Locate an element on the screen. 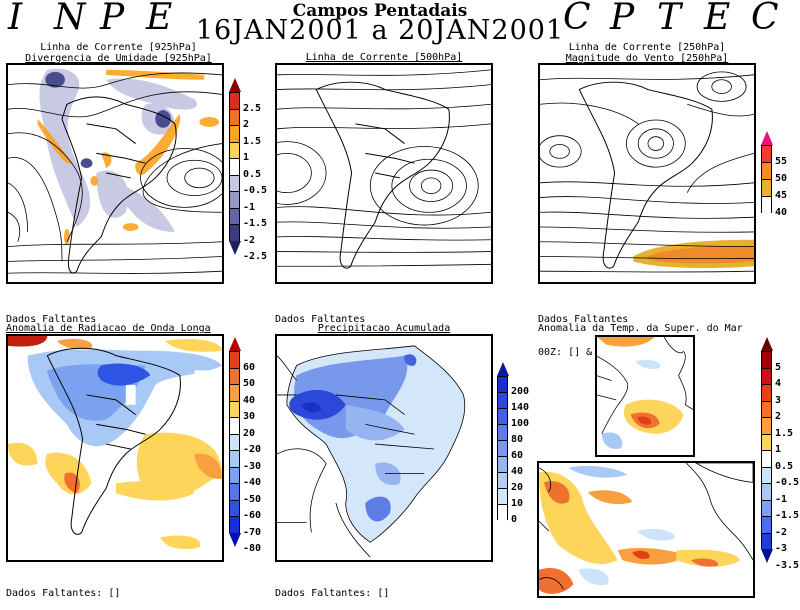  colorbar-tick-label: -20 is located at coordinates (252, 449).